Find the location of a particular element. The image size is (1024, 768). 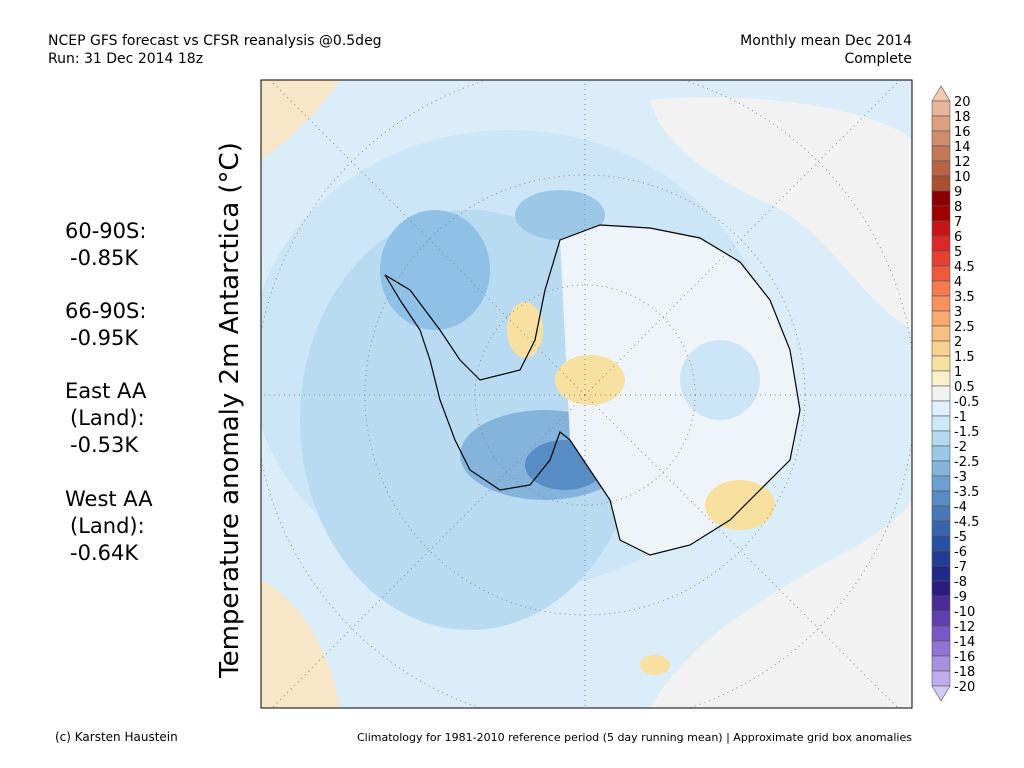

colorbar-label: 20 is located at coordinates (962, 102).